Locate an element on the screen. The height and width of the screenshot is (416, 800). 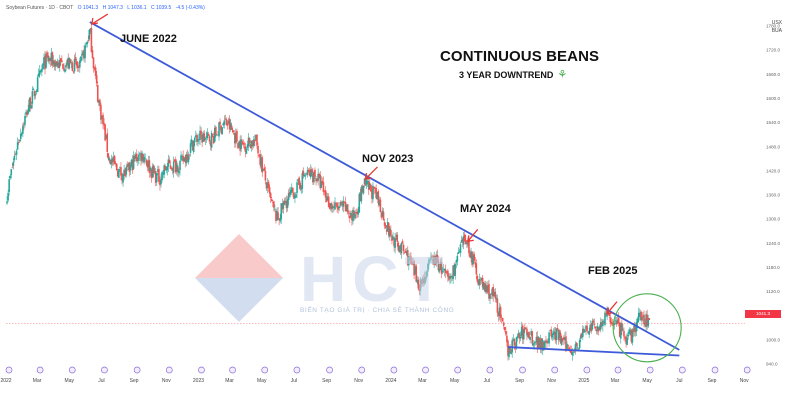
event-marker-icon is located at coordinates (265, 370).